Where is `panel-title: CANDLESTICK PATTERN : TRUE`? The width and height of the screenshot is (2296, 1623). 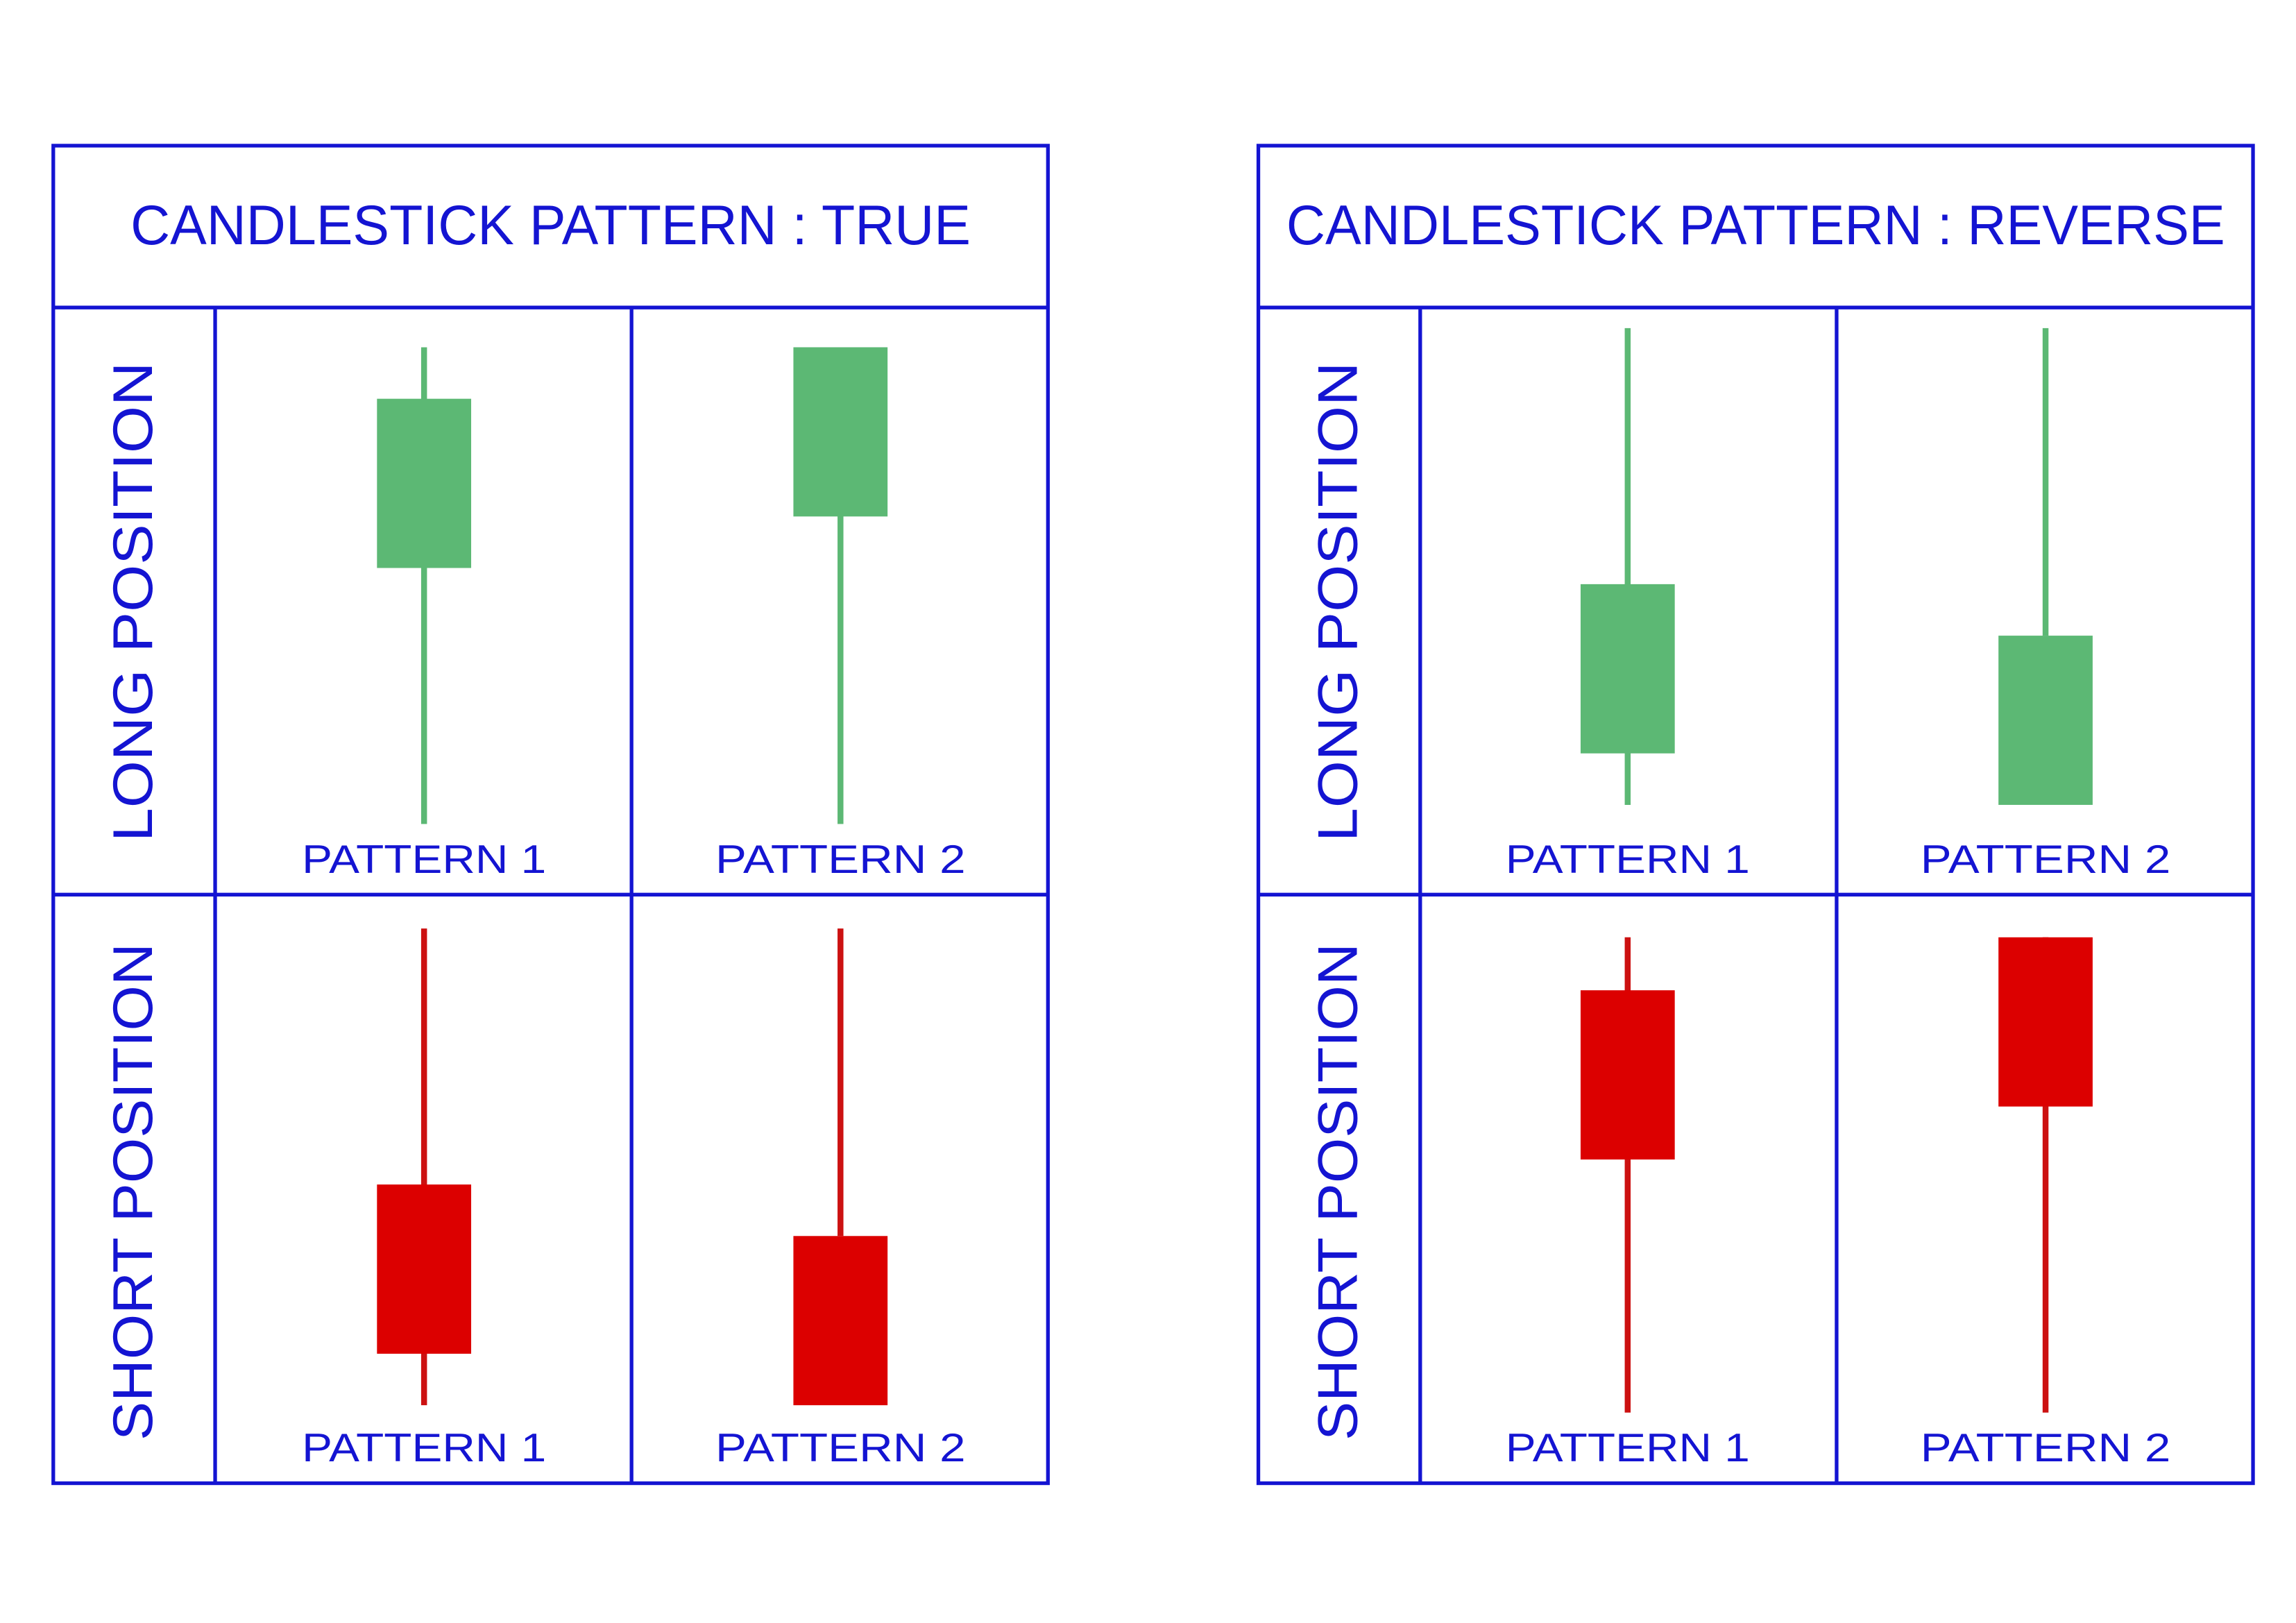
panel-title: CANDLESTICK PATTERN : TRUE is located at coordinates (550, 226).